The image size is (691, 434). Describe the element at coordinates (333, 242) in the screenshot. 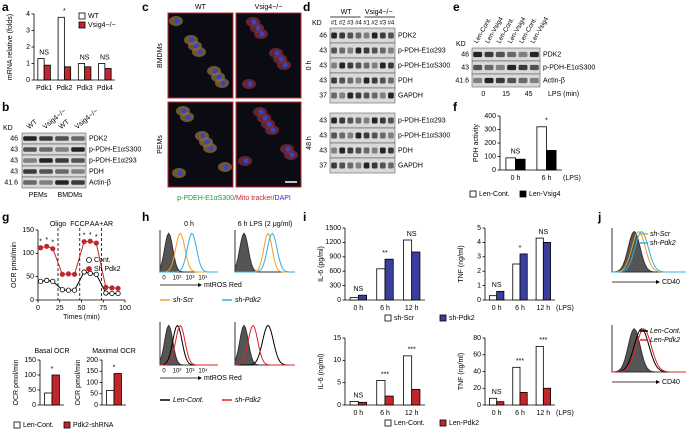

I see `y-tick-label: 1200` at that location.